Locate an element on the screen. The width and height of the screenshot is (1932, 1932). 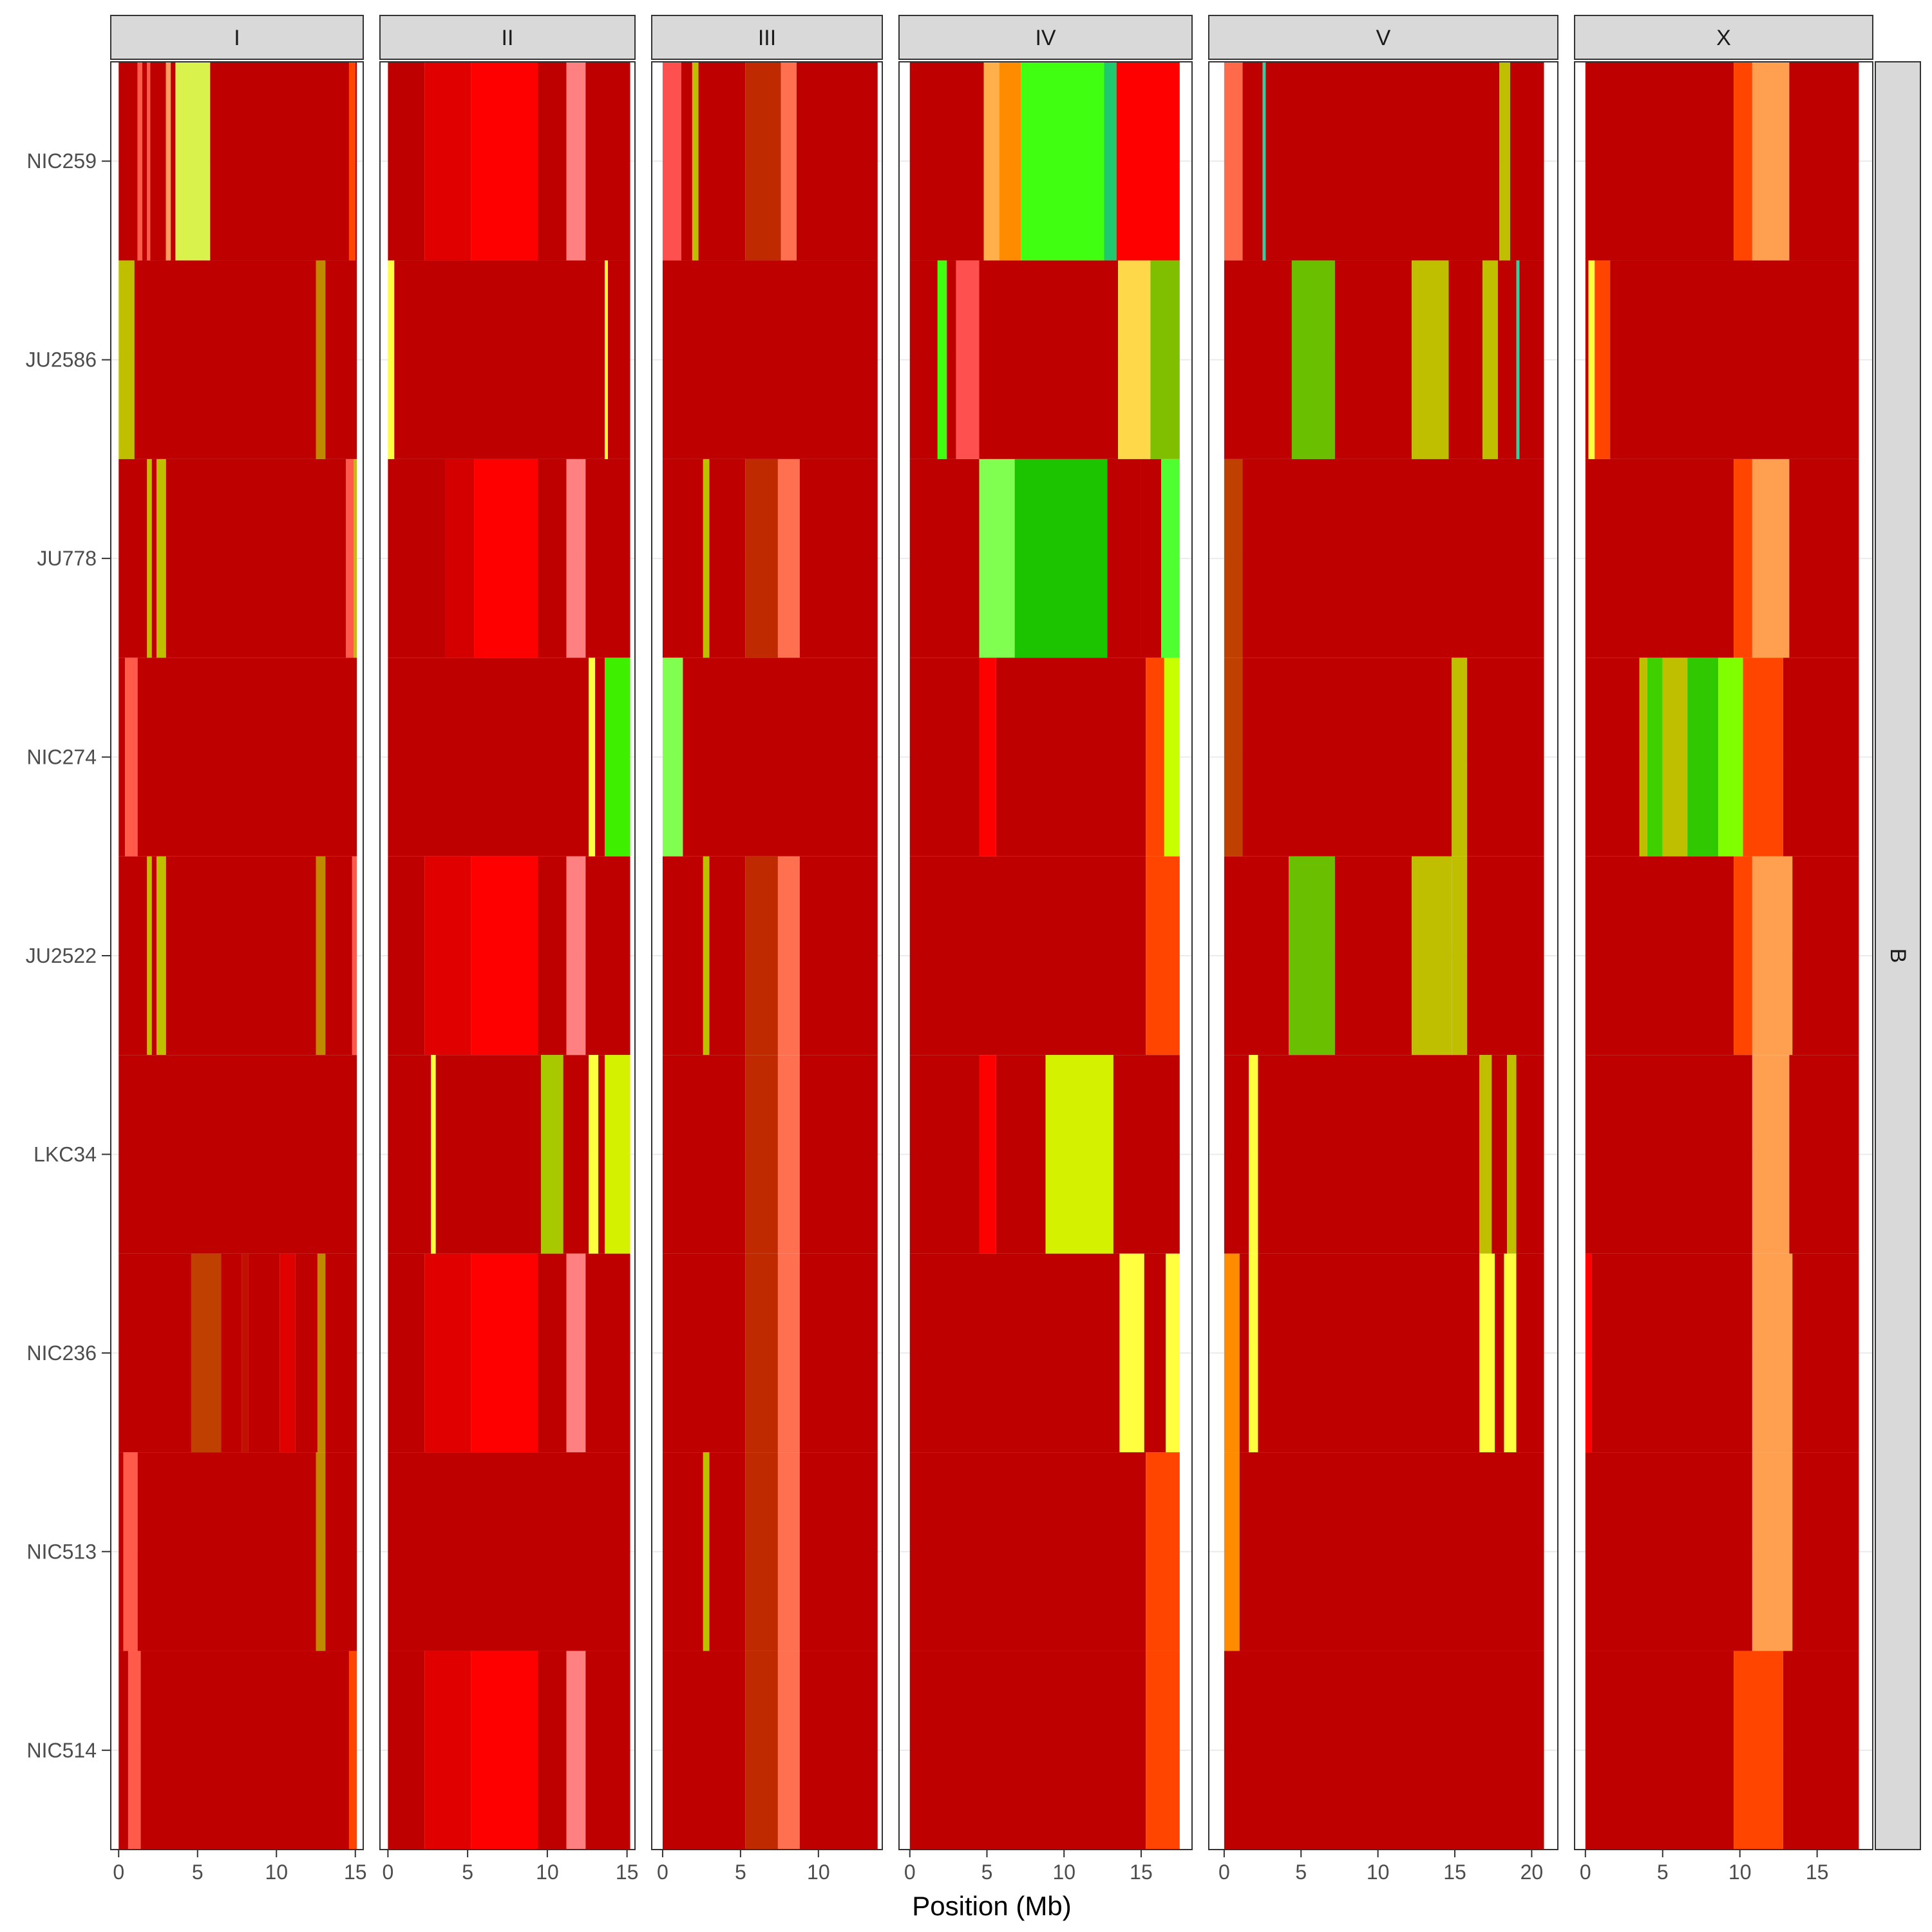
row-strip-label: B is located at coordinates (1898, 956).